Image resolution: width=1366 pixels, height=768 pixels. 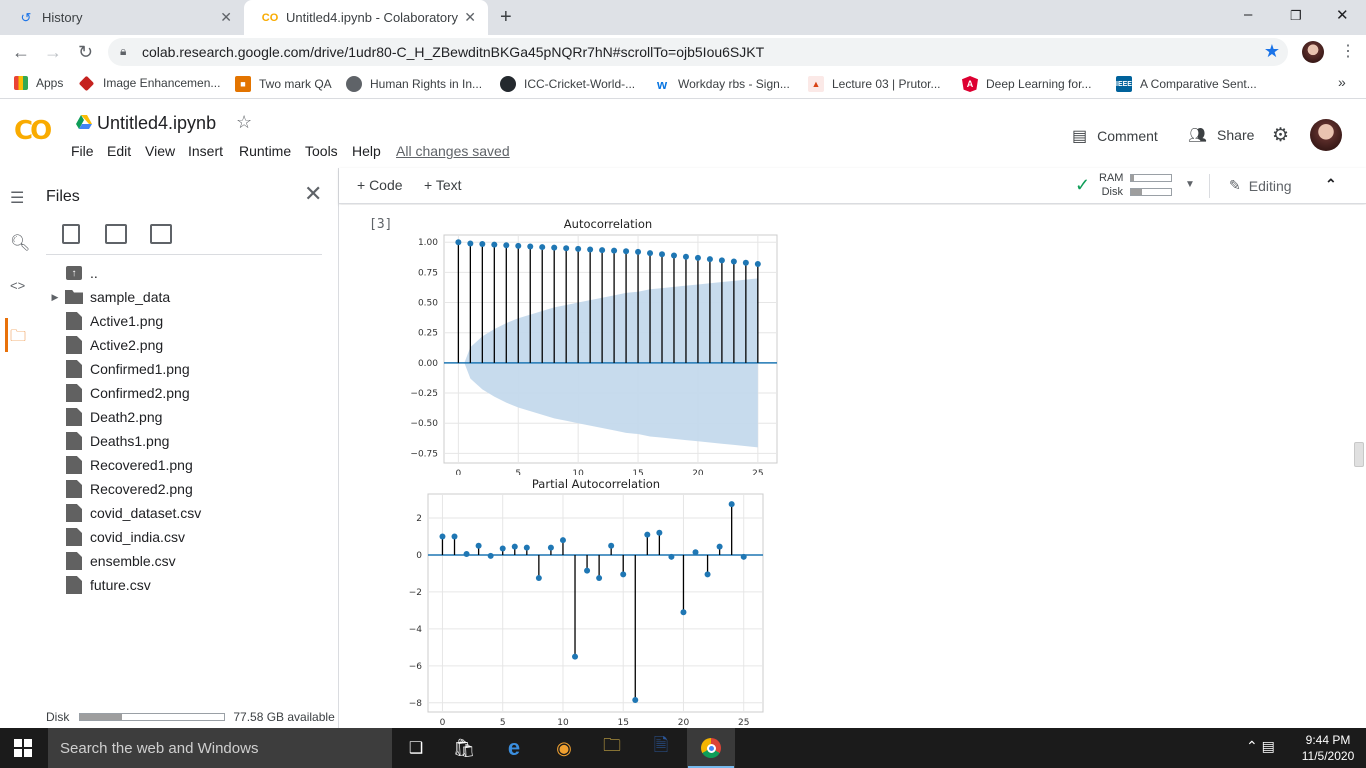 I want to click on browser-menu-icon: ⋮, so click(x=1348, y=51).